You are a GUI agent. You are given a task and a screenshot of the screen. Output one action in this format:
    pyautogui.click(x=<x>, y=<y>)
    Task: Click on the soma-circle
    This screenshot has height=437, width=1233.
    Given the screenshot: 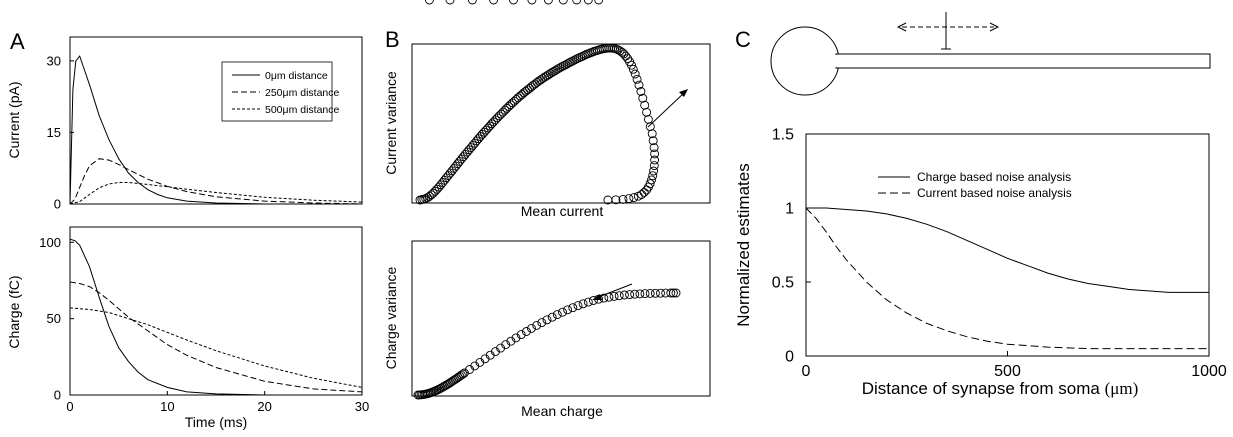 What is the action you would take?
    pyautogui.click(x=805, y=61)
    